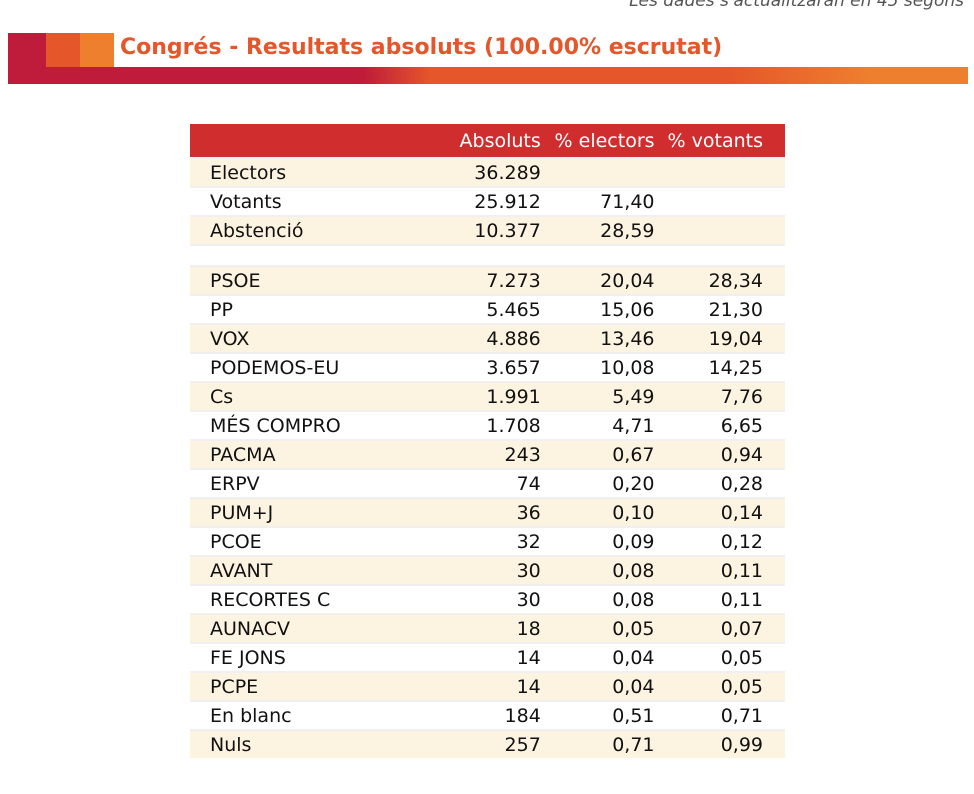  What do you see at coordinates (597, 230) in the screenshot?
I see `pct-electors-value: 28,59` at bounding box center [597, 230].